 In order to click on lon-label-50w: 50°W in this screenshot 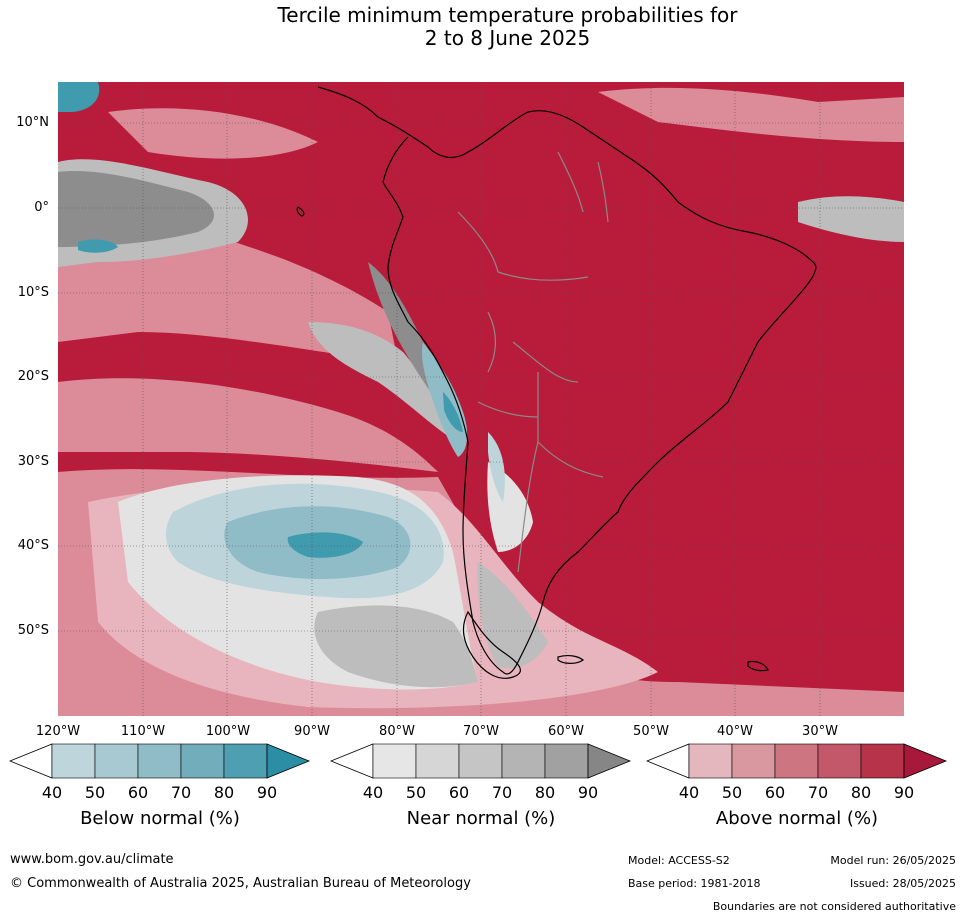, I will do `click(651, 731)`.